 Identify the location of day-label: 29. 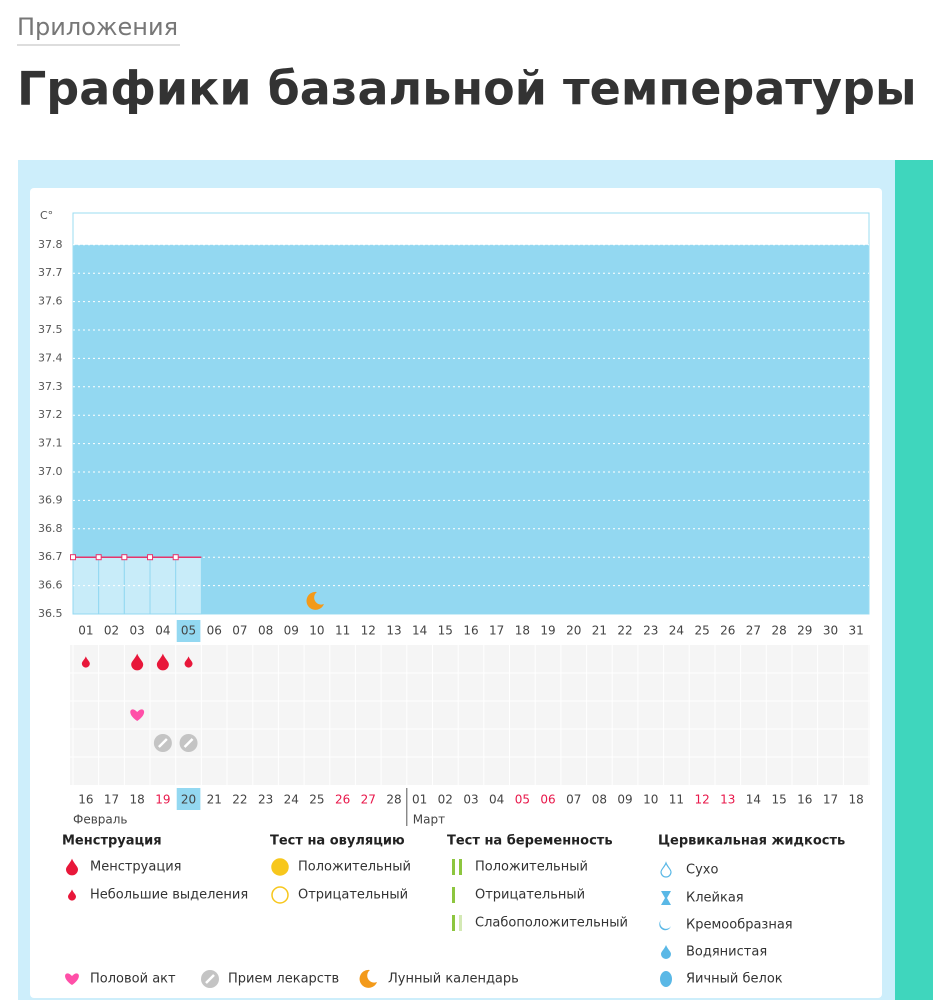
(804, 631).